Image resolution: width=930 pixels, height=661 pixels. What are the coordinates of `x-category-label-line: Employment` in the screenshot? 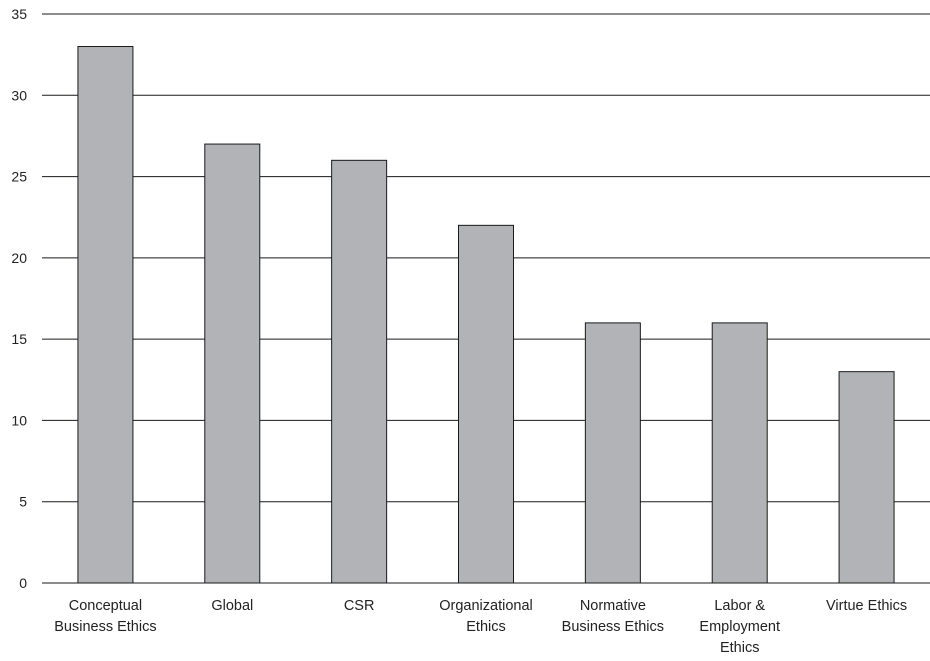 It's located at (739, 627).